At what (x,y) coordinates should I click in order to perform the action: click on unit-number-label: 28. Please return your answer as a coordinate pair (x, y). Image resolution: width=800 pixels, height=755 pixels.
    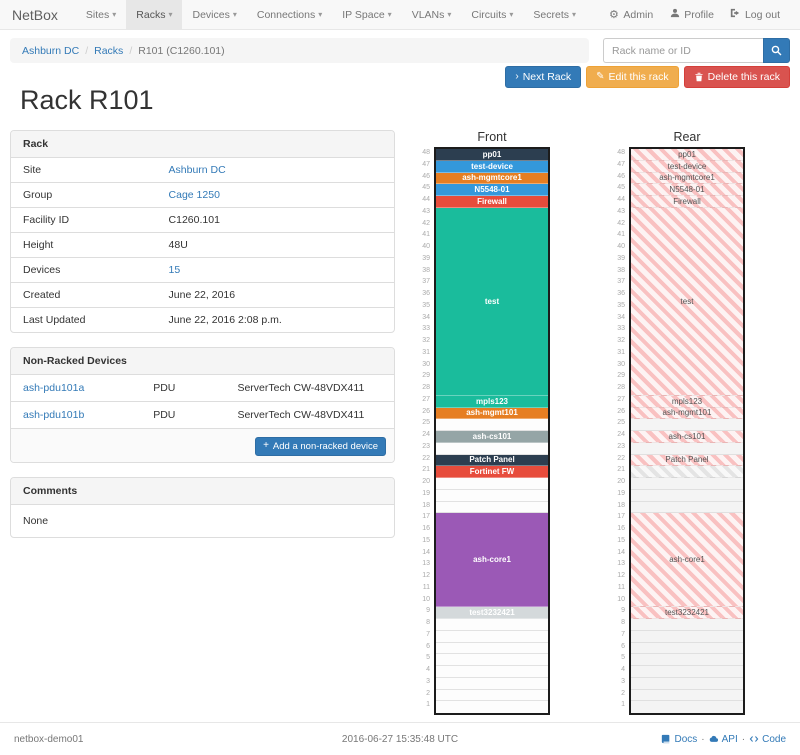
    Looking at the image, I should click on (426, 387).